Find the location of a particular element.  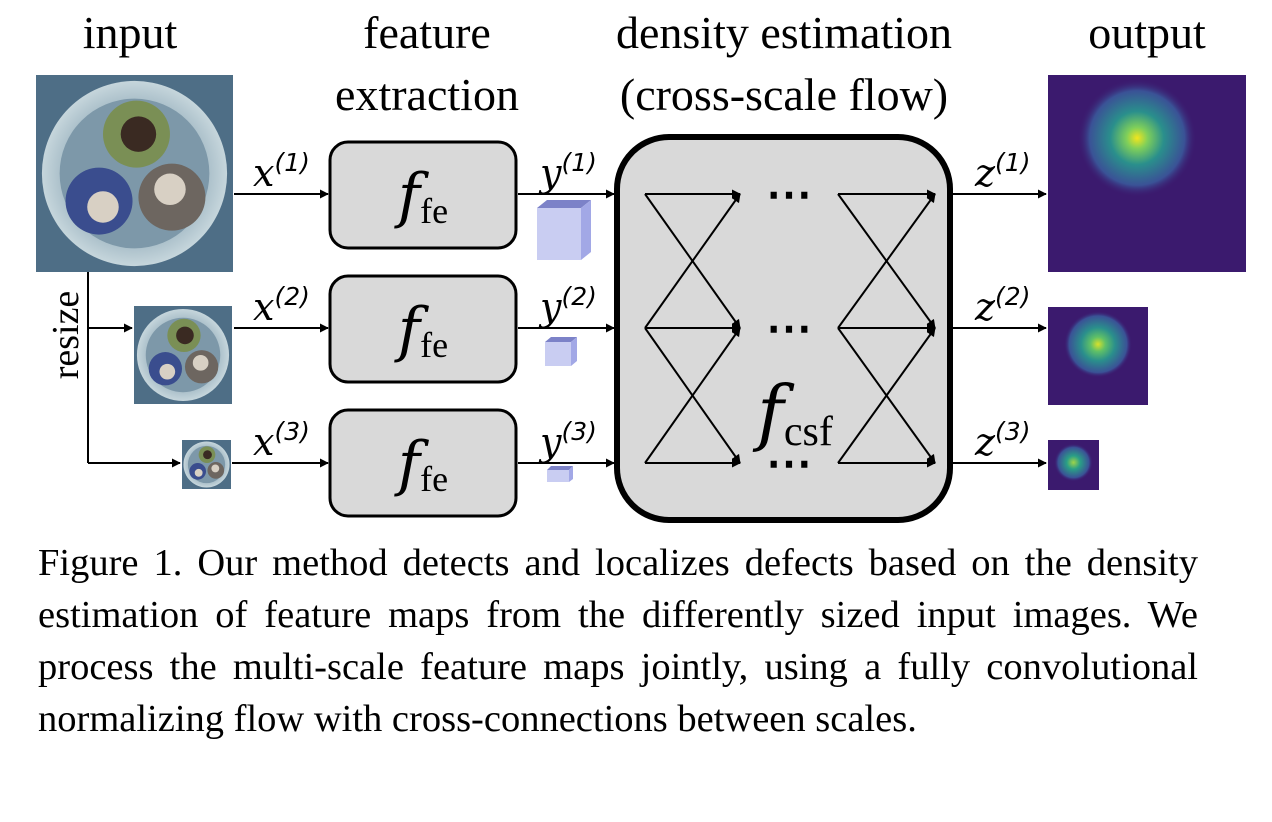

input-image-medium is located at coordinates (183, 355).